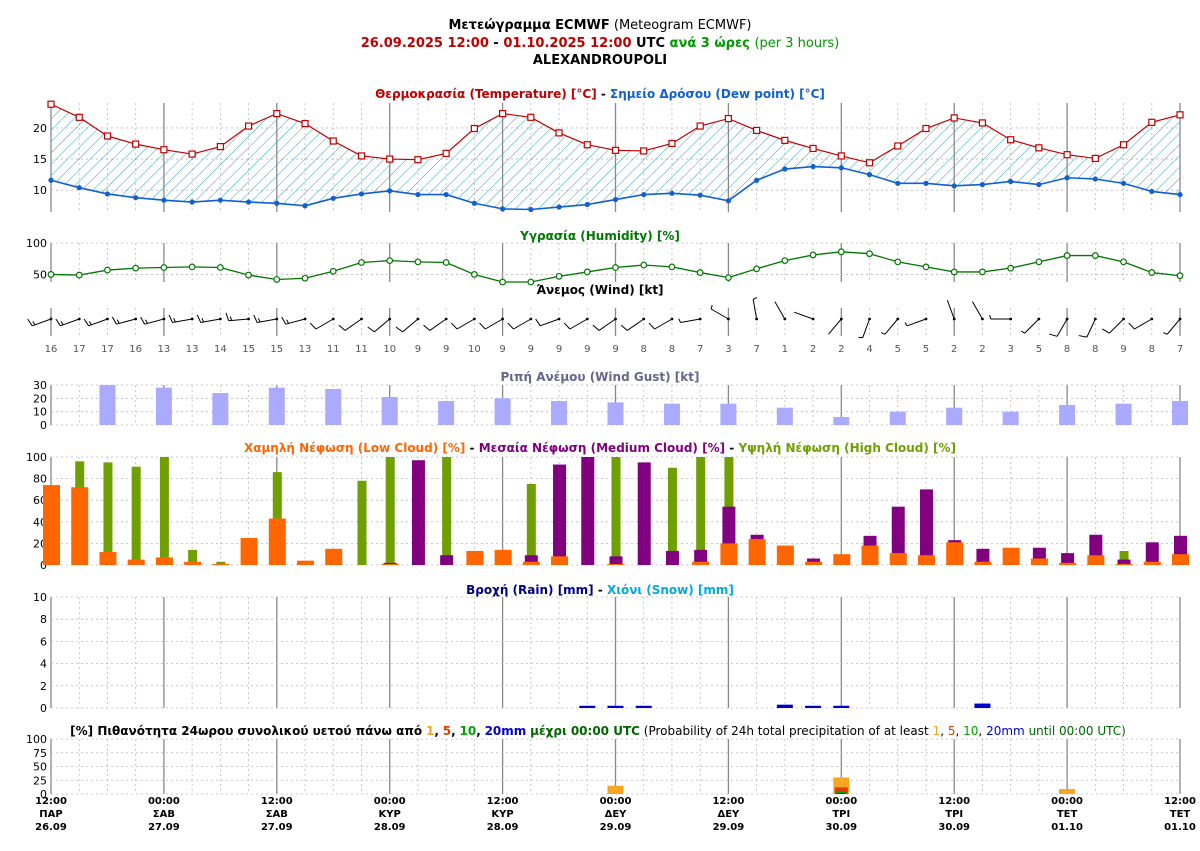  Describe the element at coordinates (600, 590) in the screenshot. I see `precip-panel-title: Βροχή (Rain) [mm] - Χιόνι (Snow) [mm]` at that location.